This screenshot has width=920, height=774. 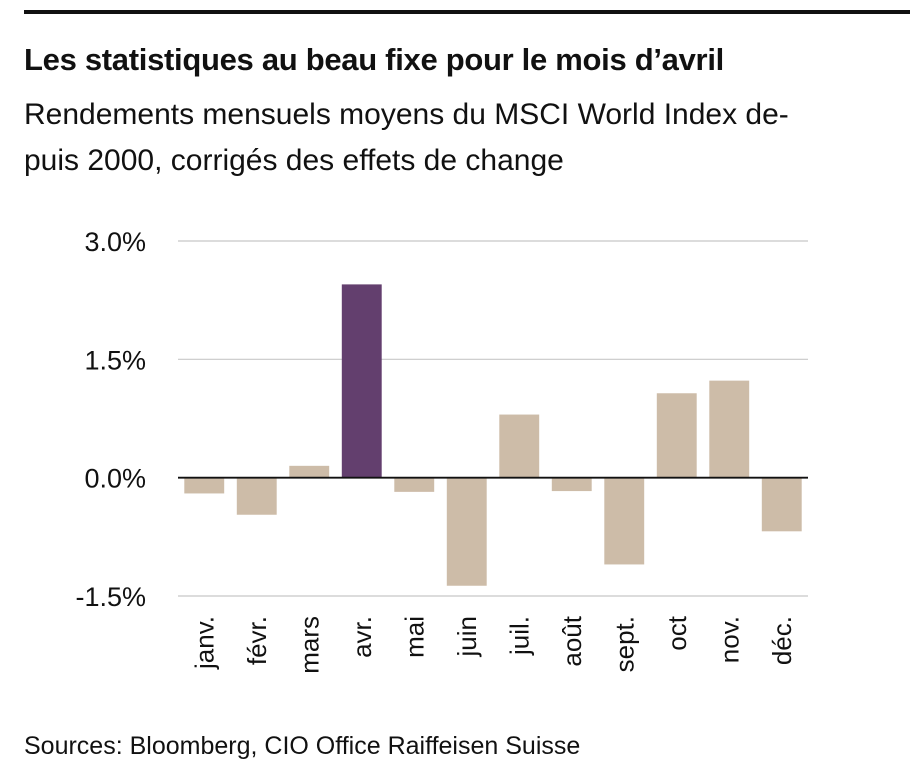 I want to click on y-tick-label: 0.0%, so click(x=115, y=479).